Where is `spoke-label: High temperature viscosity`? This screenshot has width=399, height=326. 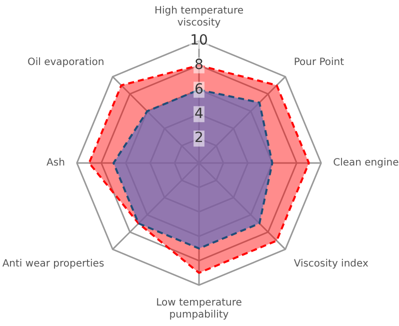
spoke-label: High temperature viscosity is located at coordinates (199, 16).